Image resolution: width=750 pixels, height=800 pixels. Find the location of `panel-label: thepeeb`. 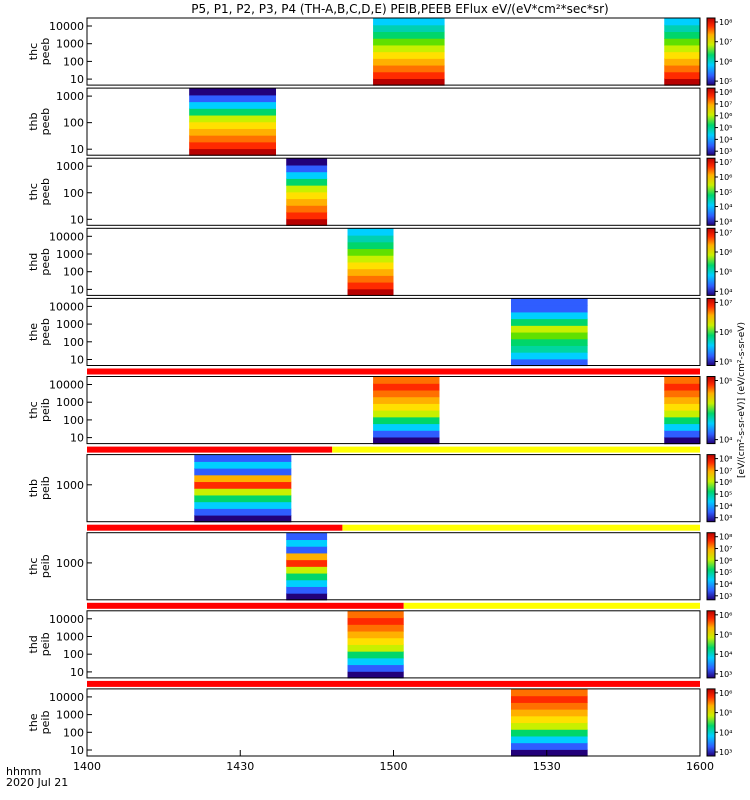

panel-label: thepeeb is located at coordinates (39, 332).